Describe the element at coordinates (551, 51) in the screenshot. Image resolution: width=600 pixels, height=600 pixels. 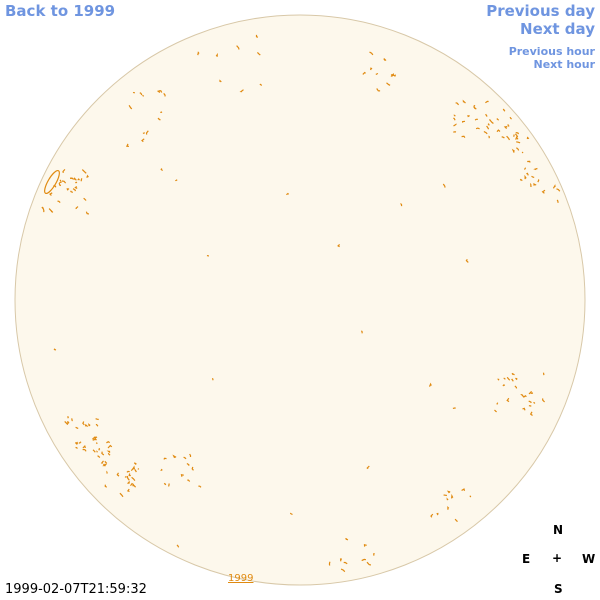
I see `previous-hour-link: Previous hour` at that location.